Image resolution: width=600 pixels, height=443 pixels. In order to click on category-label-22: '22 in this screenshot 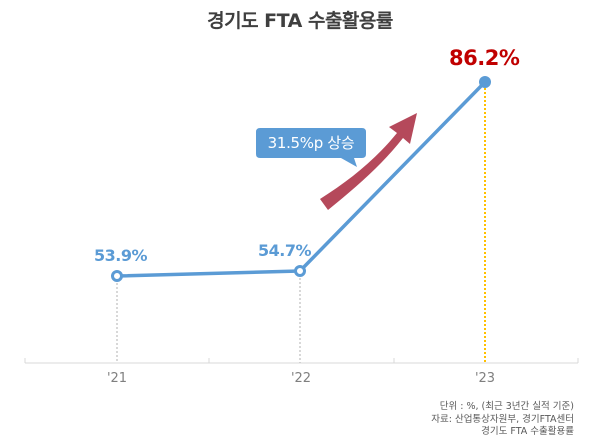, I will do `click(301, 378)`.